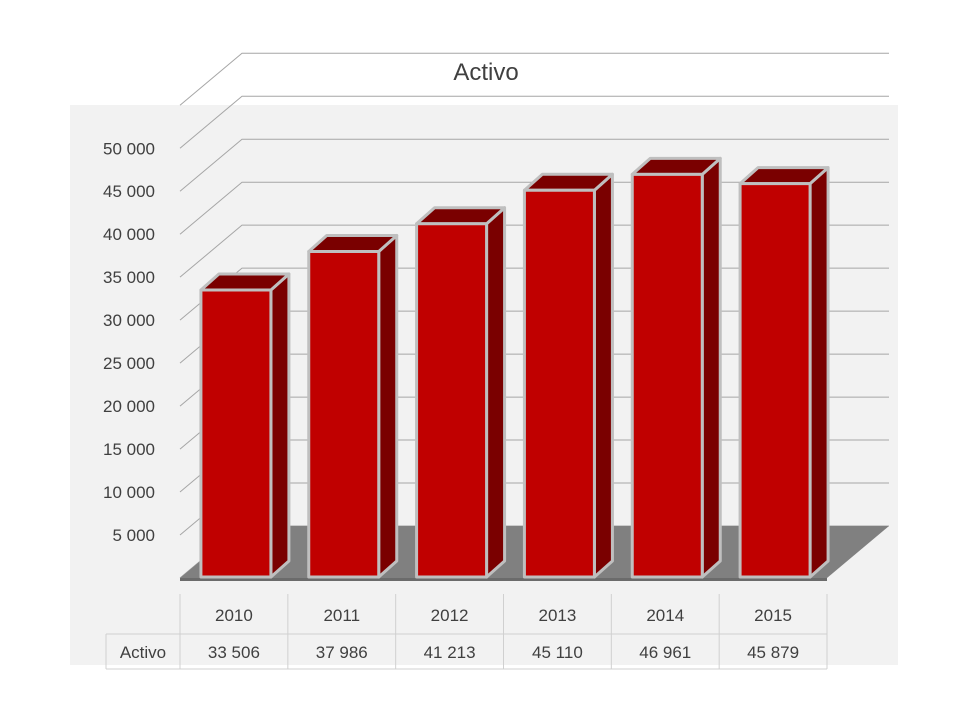 Image resolution: width=960 pixels, height=720 pixels. What do you see at coordinates (129, 234) in the screenshot?
I see `y-tick-label: 40 000` at bounding box center [129, 234].